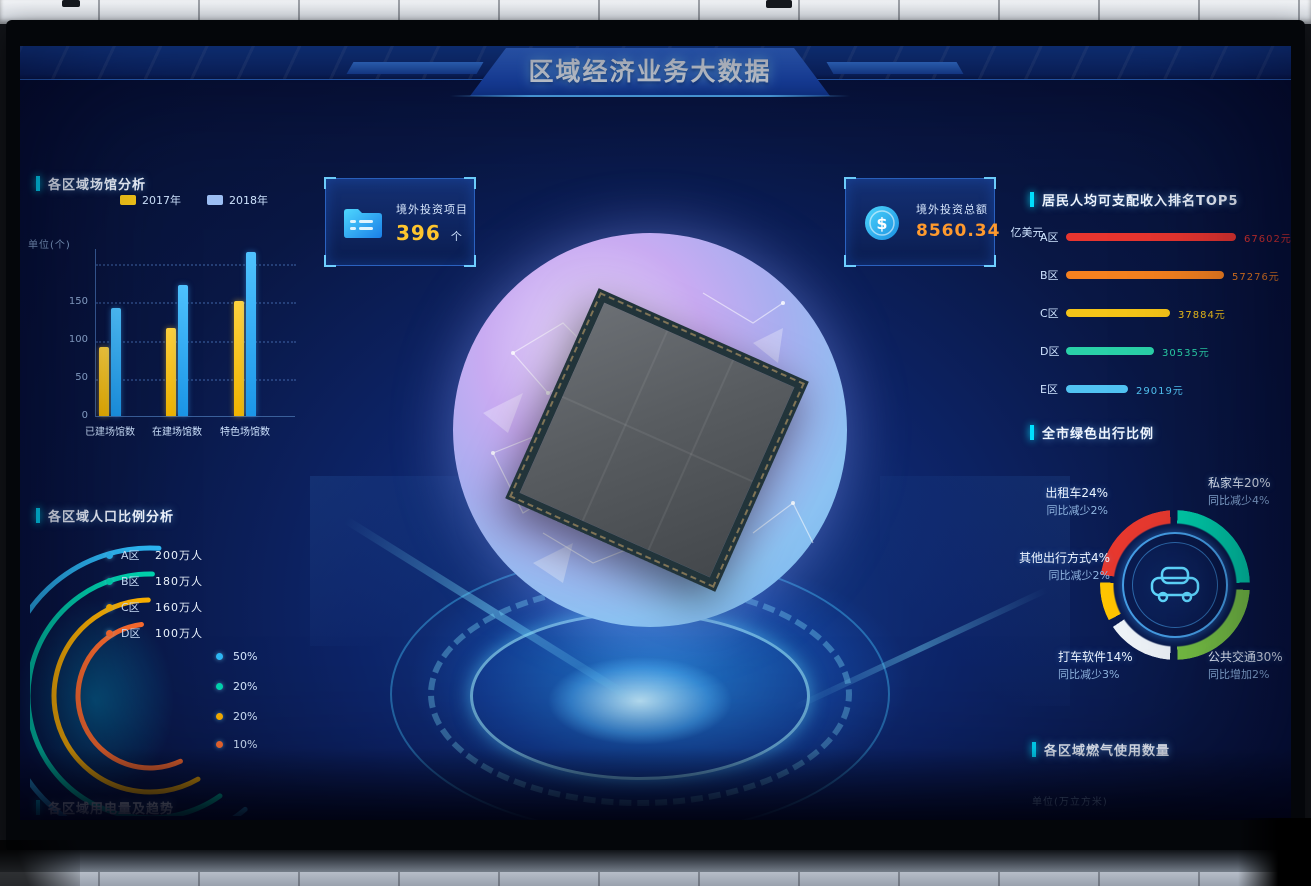 The image size is (1311, 886). What do you see at coordinates (154, 581) in the screenshot?
I see `population-row-b: B区 180万人` at bounding box center [154, 581].